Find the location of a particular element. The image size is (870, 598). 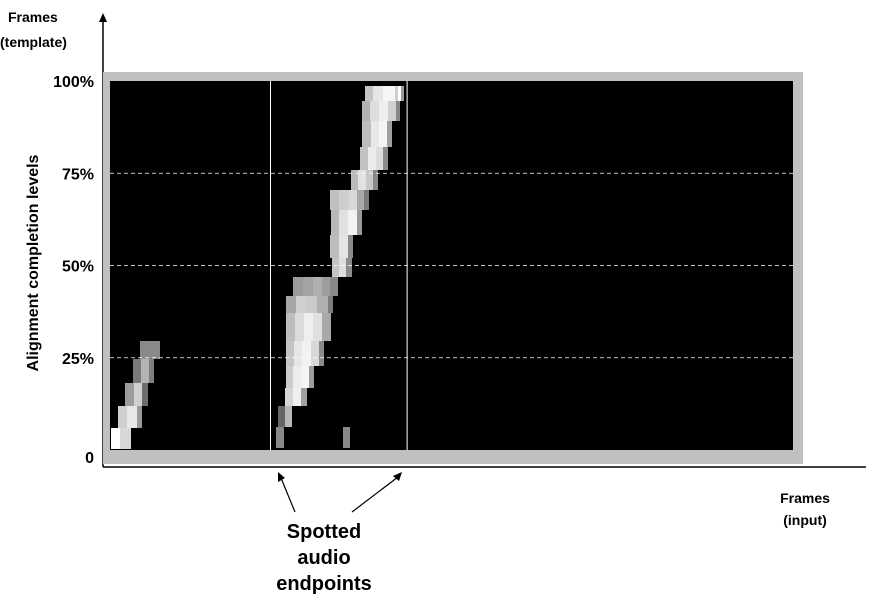

y-tick-label: 0 is located at coordinates (89, 458).